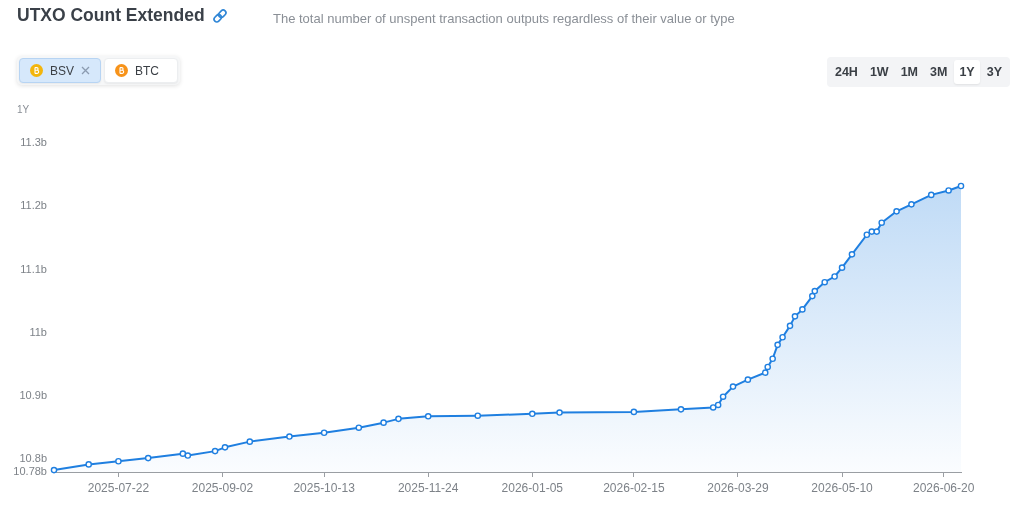 This screenshot has width=1024, height=513. Describe the element at coordinates (428, 487) in the screenshot. I see `x-tick-label: 2025-11-24` at that location.